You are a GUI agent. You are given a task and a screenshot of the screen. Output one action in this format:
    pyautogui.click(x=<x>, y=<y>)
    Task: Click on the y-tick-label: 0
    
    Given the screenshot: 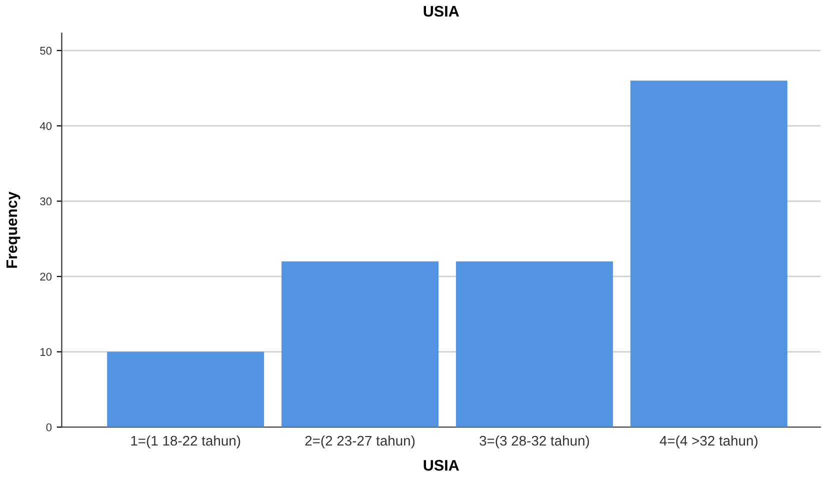 What is the action you would take?
    pyautogui.click(x=49, y=427)
    